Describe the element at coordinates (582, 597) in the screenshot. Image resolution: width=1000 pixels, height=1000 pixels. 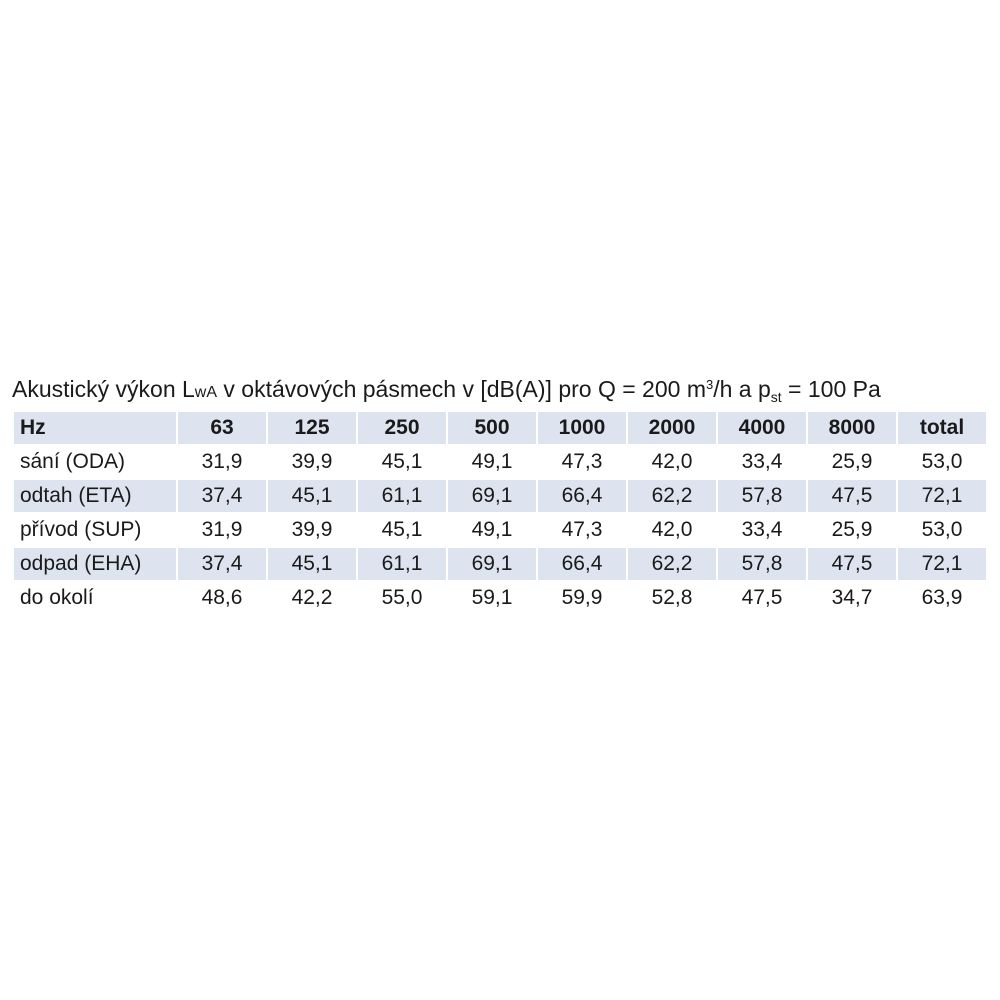
I see `table-cell: 59,9` at that location.